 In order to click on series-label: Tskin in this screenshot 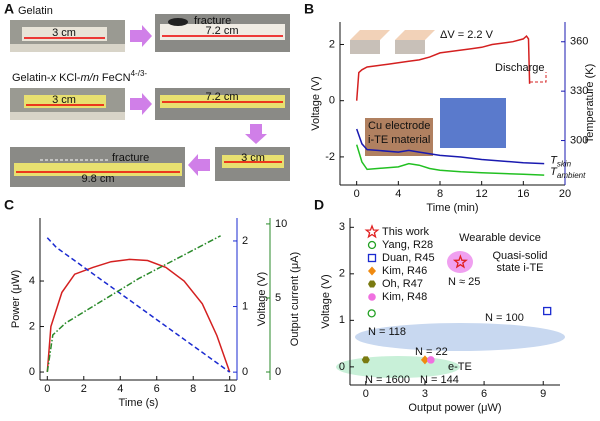, I will do `click(561, 162)`.